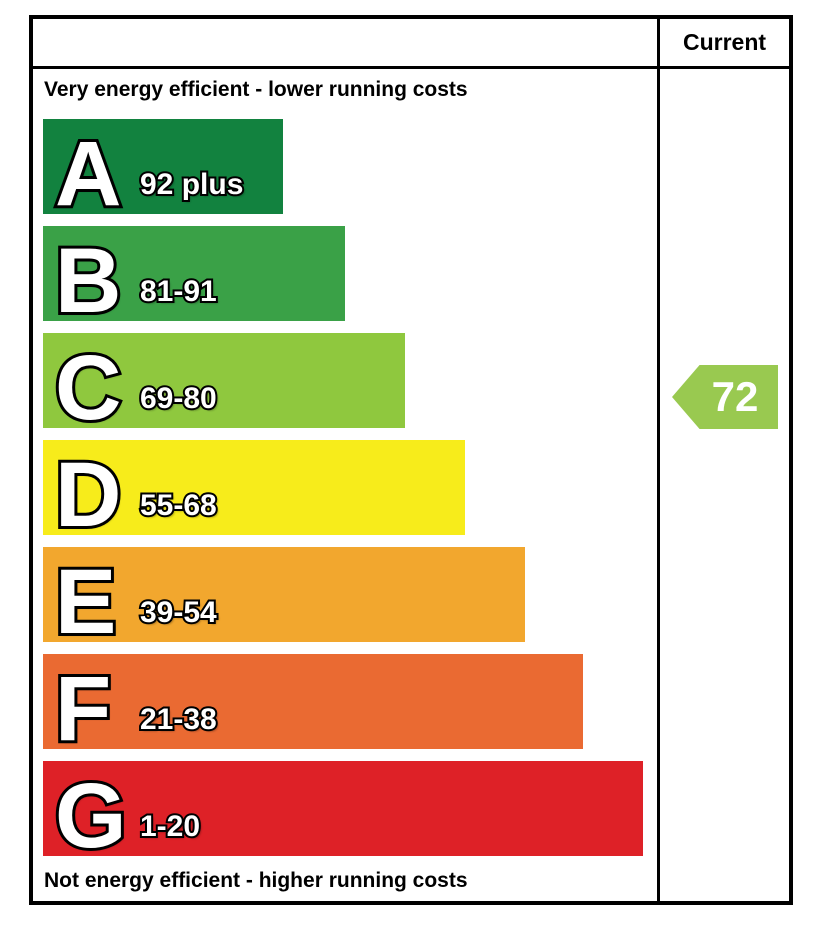  What do you see at coordinates (254, 492) in the screenshot?
I see `band-row-d: D 55-68` at bounding box center [254, 492].